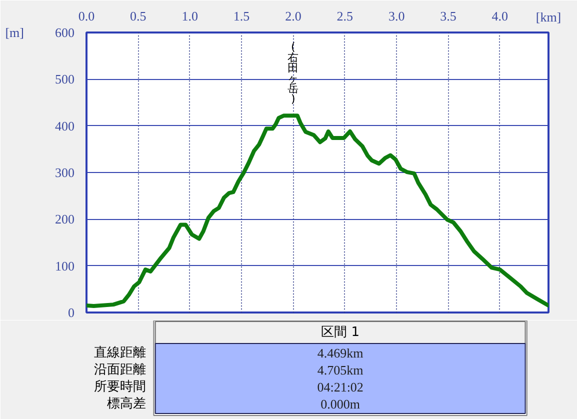  Describe the element at coordinates (500, 16) in the screenshot. I see `x-tick-label: 4.0` at that location.